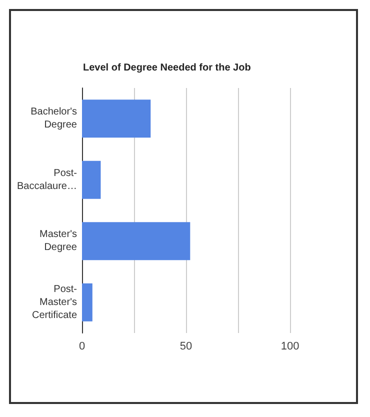 This screenshot has height=417, width=370. Describe the element at coordinates (186, 346) in the screenshot. I see `x-tick-label: 50` at that location.